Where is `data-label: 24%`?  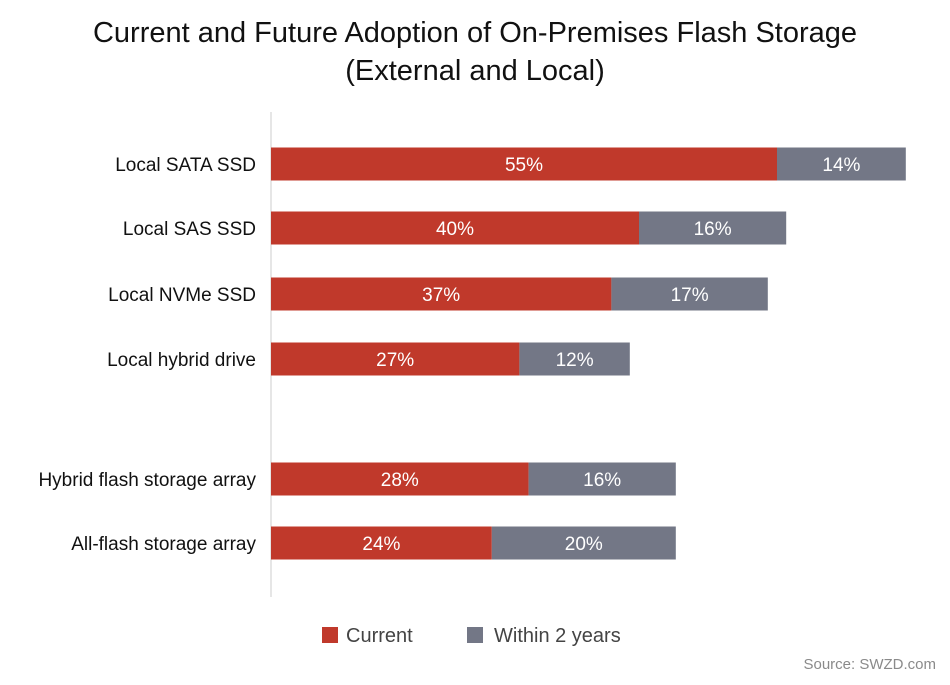
data-label: 24% is located at coordinates (381, 544).